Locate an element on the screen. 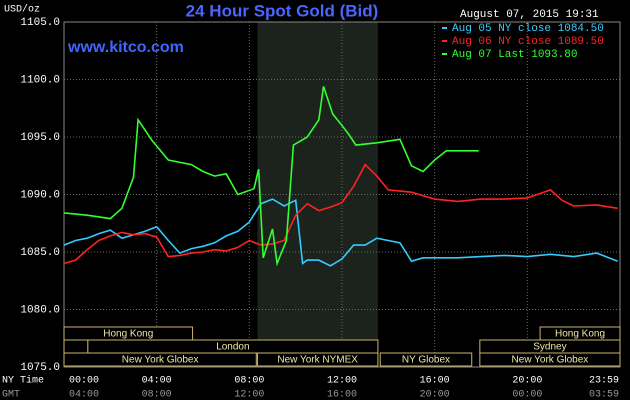  x-tick-label: 20:00 is located at coordinates (527, 381).